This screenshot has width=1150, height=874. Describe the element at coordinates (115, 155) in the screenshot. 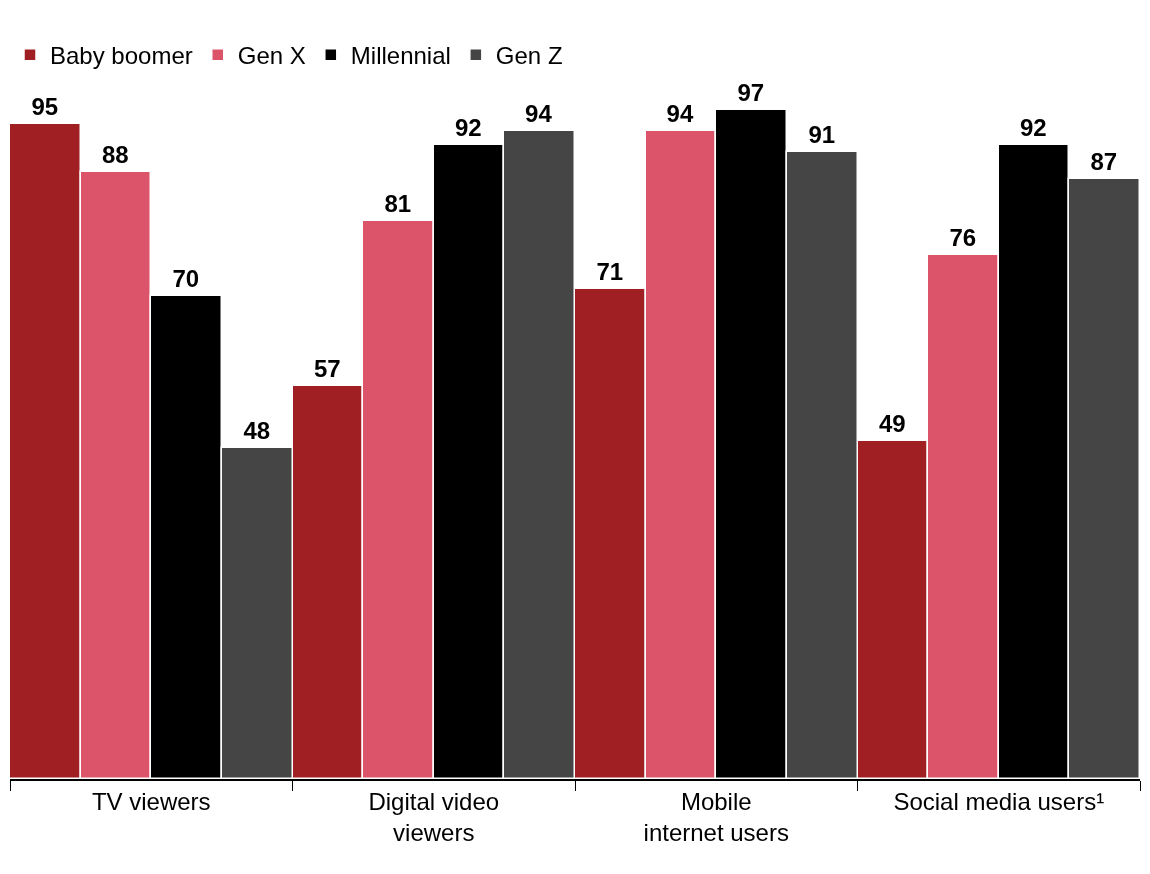

I see `data-label: 88` at that location.